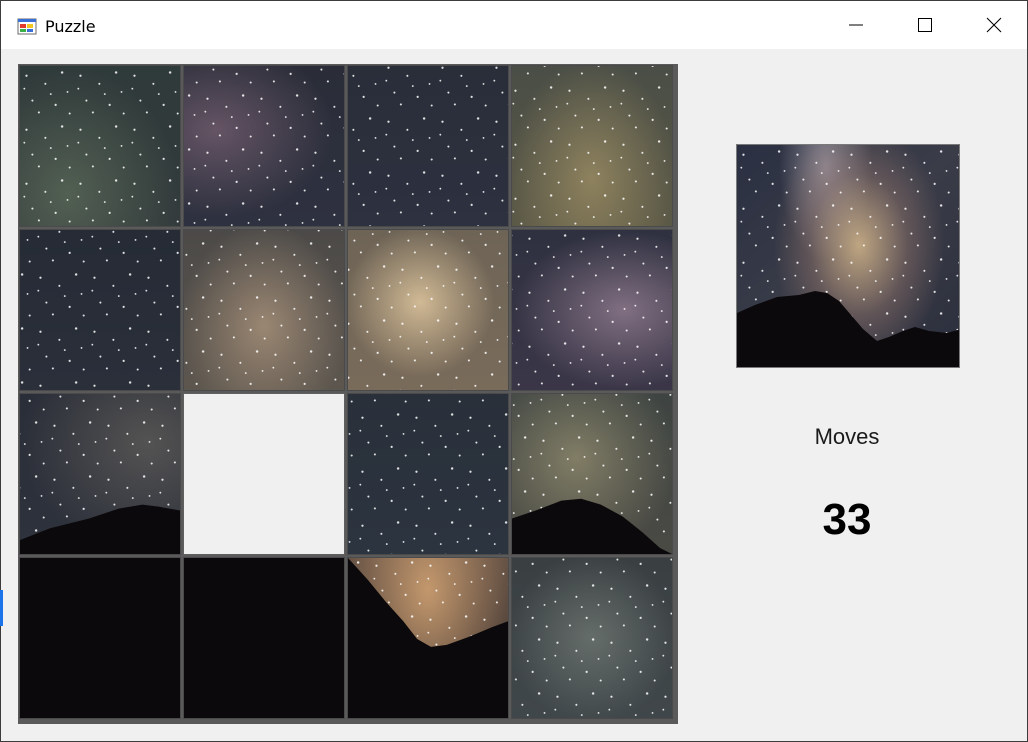 The height and width of the screenshot is (742, 1028). What do you see at coordinates (848, 329) in the screenshot?
I see `preview-mountain-silhouette` at bounding box center [848, 329].